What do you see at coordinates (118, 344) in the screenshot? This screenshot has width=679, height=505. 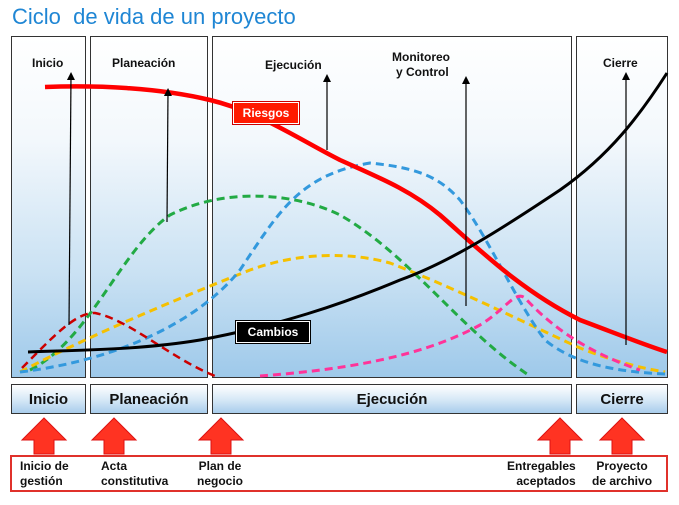 I see `inicio-curve` at bounding box center [118, 344].